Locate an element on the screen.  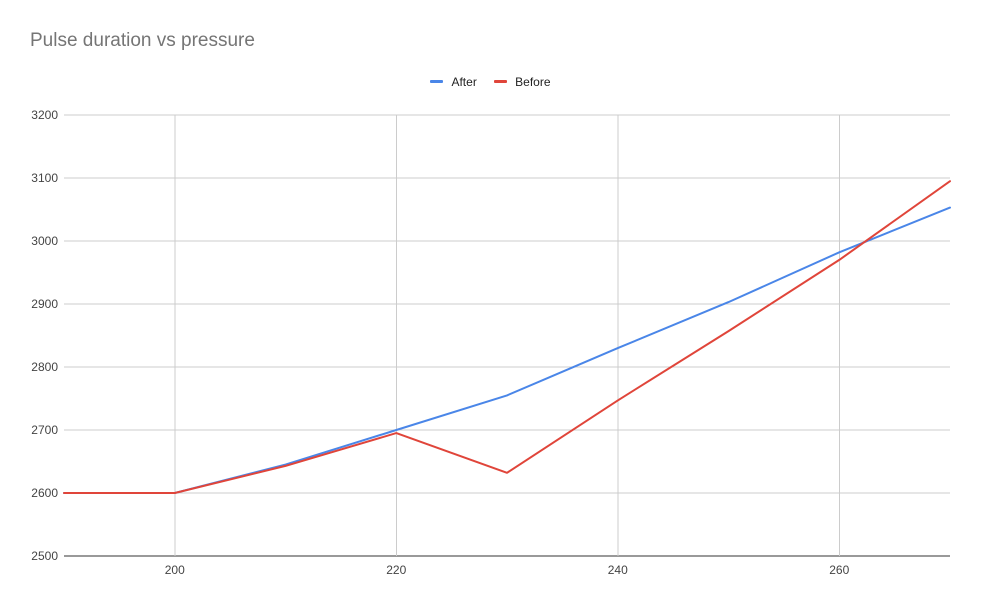
y-tick-label: 3200 is located at coordinates (44, 115).